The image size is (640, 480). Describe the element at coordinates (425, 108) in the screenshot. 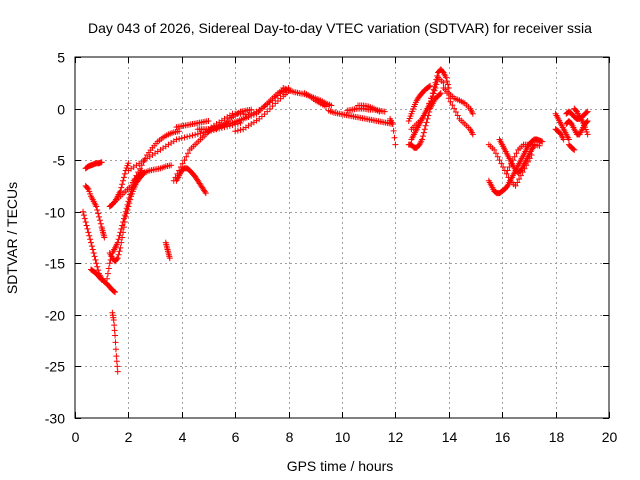

I see `series-arc-ab` at that location.